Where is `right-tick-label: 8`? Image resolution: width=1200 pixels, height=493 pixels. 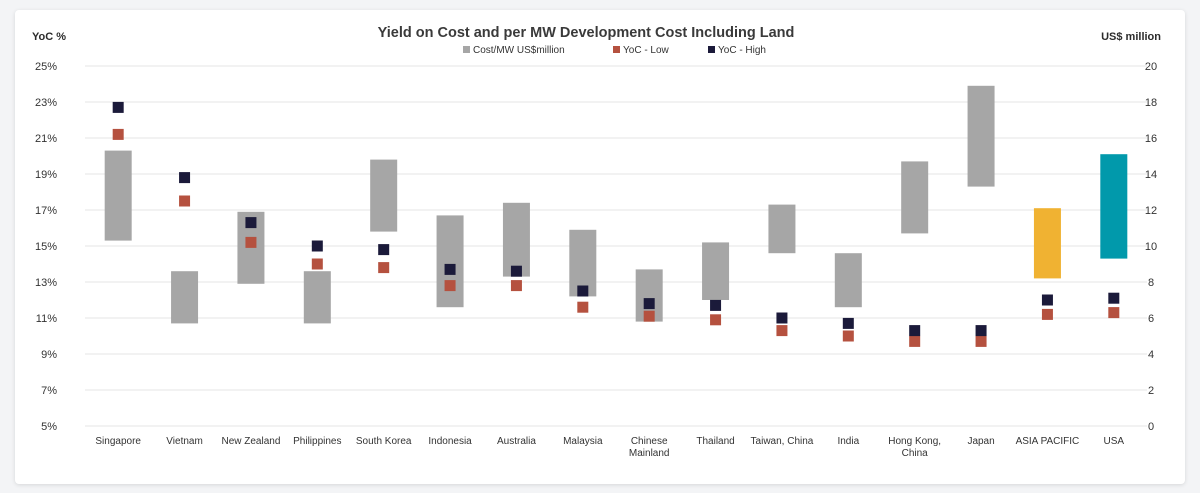
right-tick-label: 8 is located at coordinates (1151, 283).